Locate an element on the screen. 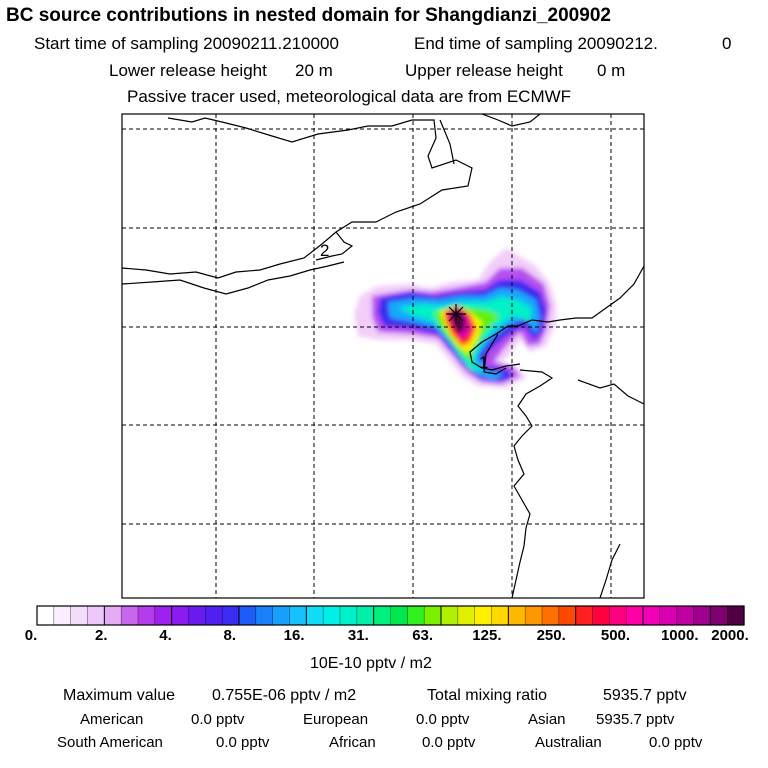  start-time-label: Start time of sampling 20090211.210000 is located at coordinates (186, 43).